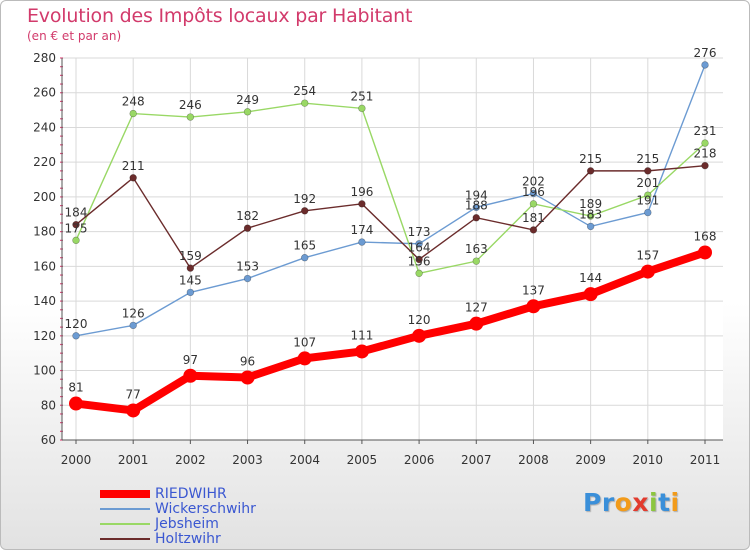 This screenshot has width=750, height=550. Describe the element at coordinates (190, 256) in the screenshot. I see `data-label-holtzwihr: 159` at that location.